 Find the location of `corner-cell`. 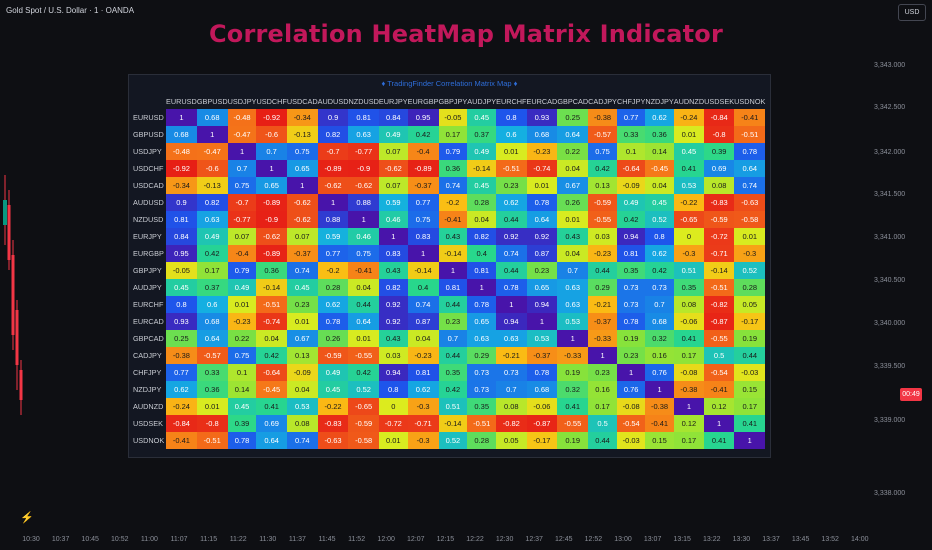

corner-cell is located at coordinates (148, 101).